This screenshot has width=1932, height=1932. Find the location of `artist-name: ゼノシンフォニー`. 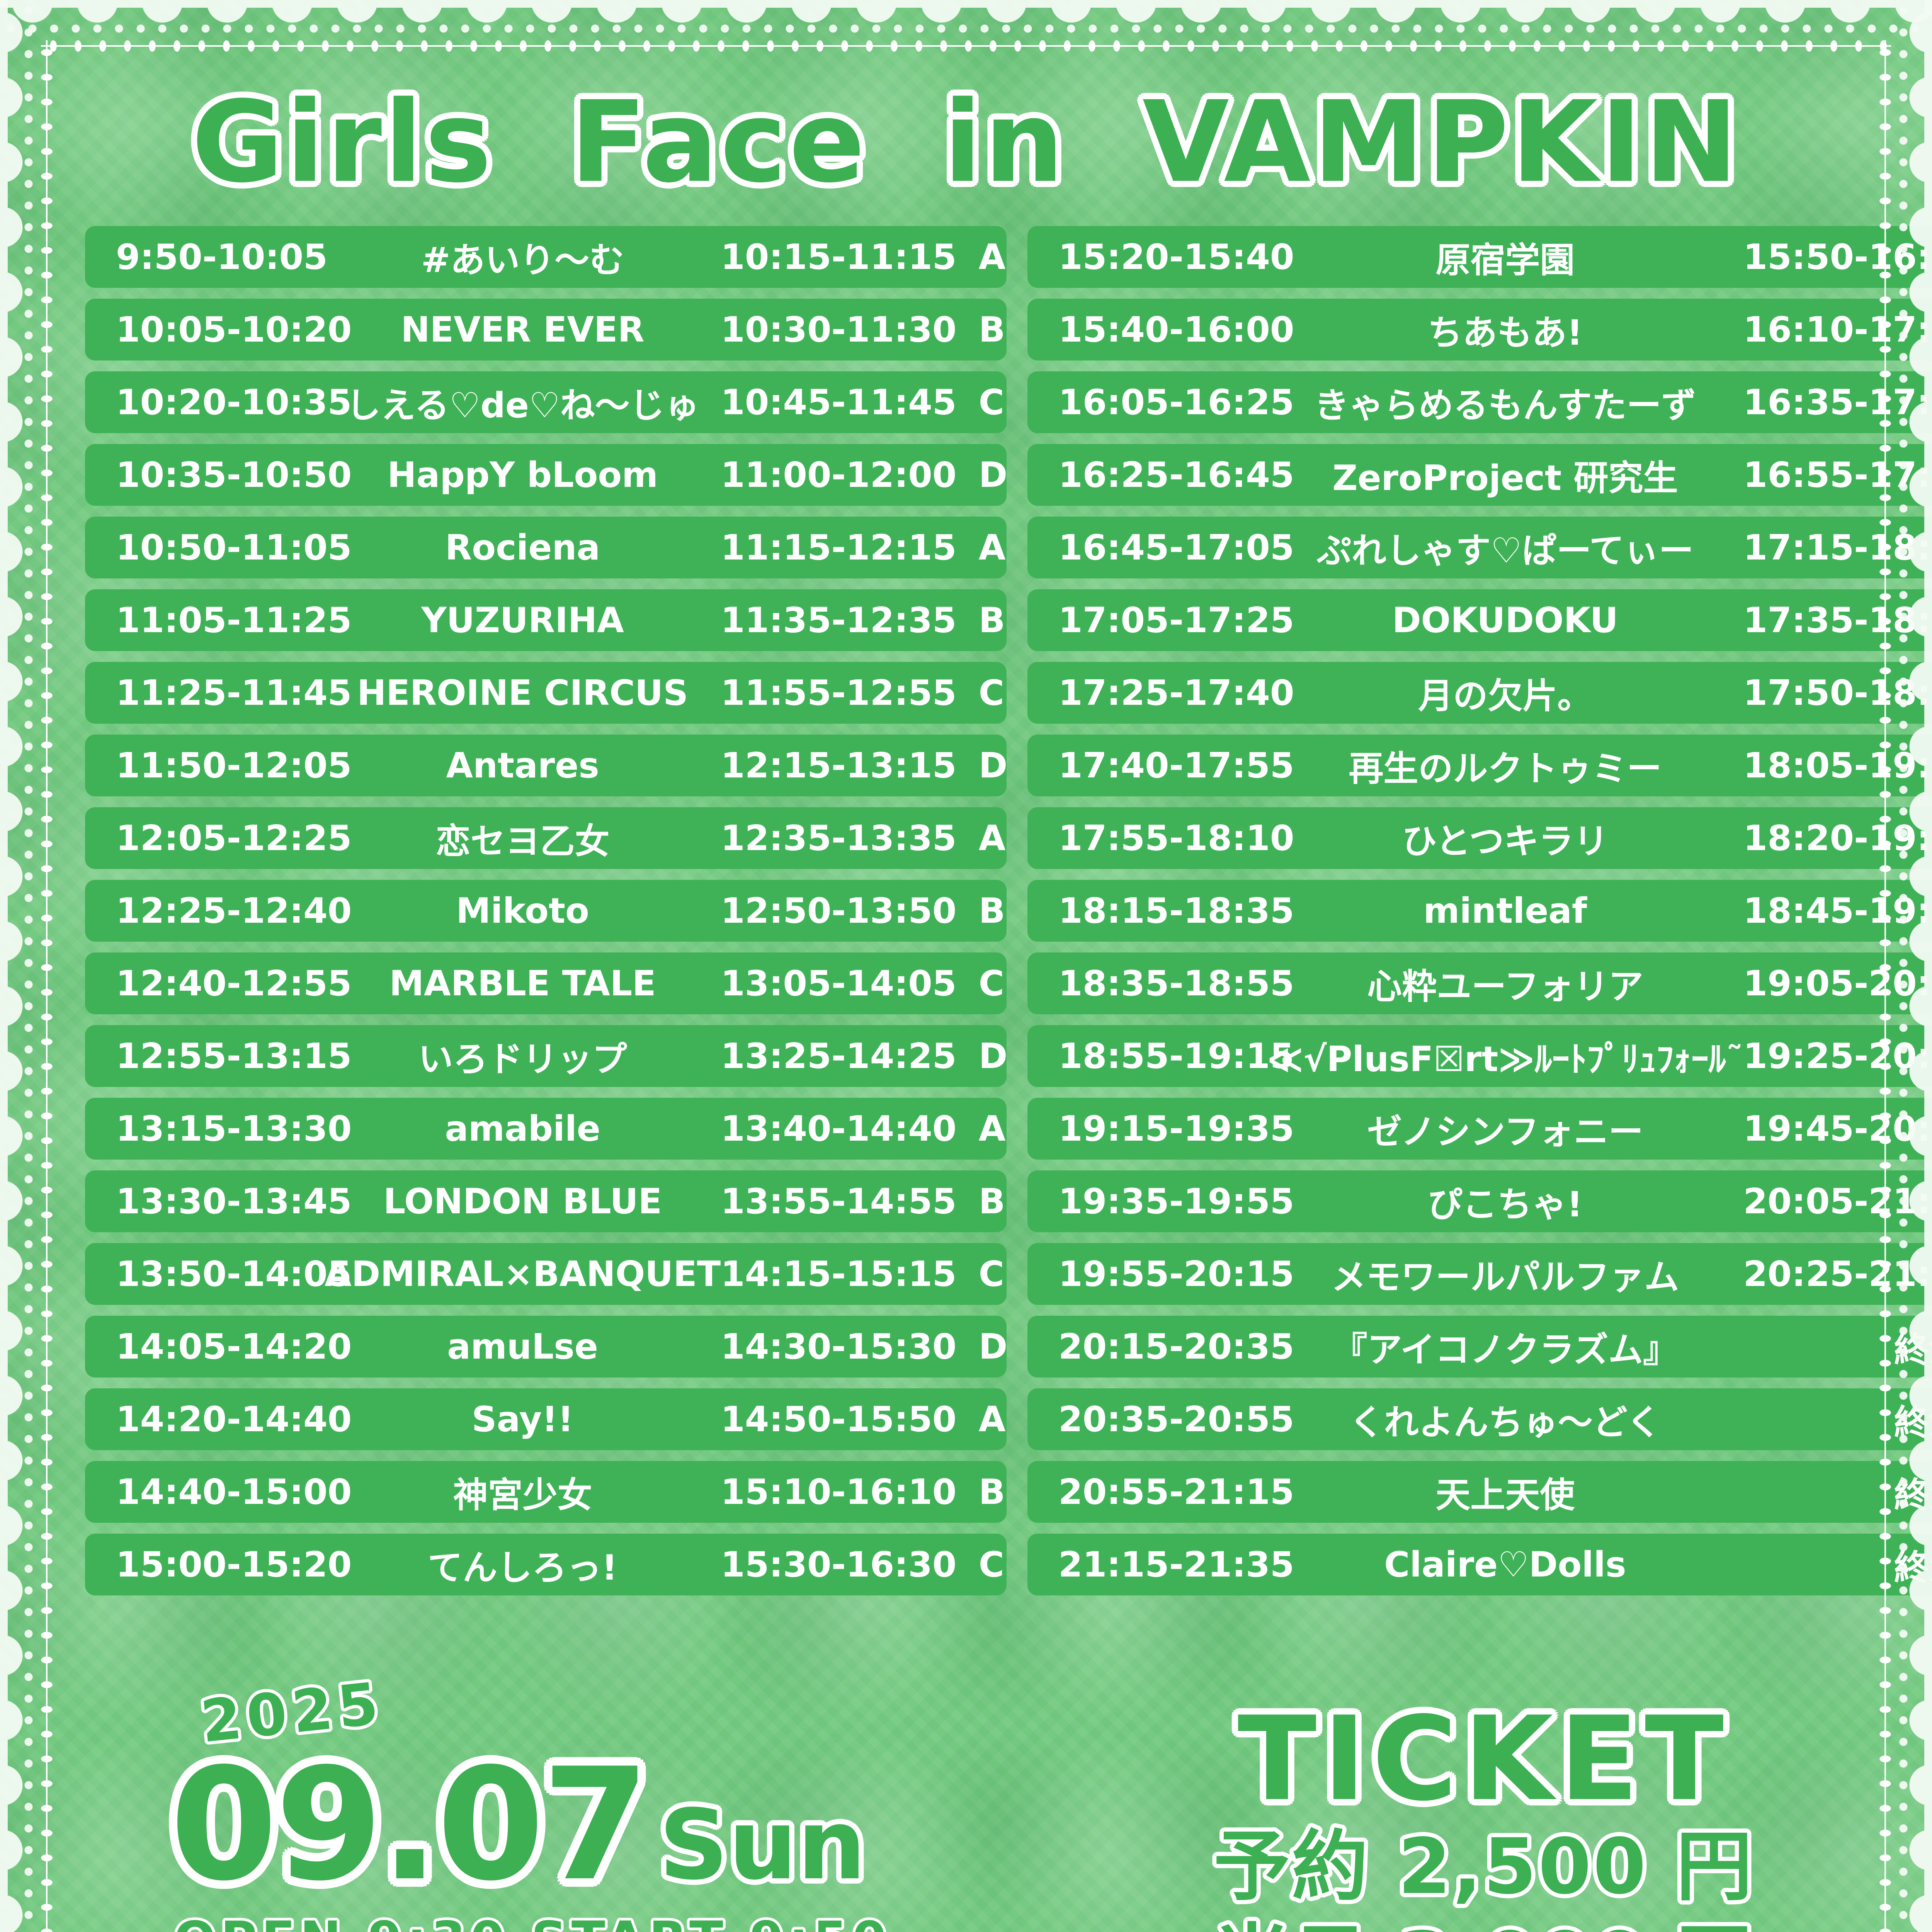

artist-name: ゼノシンフォニー is located at coordinates (1505, 1132).